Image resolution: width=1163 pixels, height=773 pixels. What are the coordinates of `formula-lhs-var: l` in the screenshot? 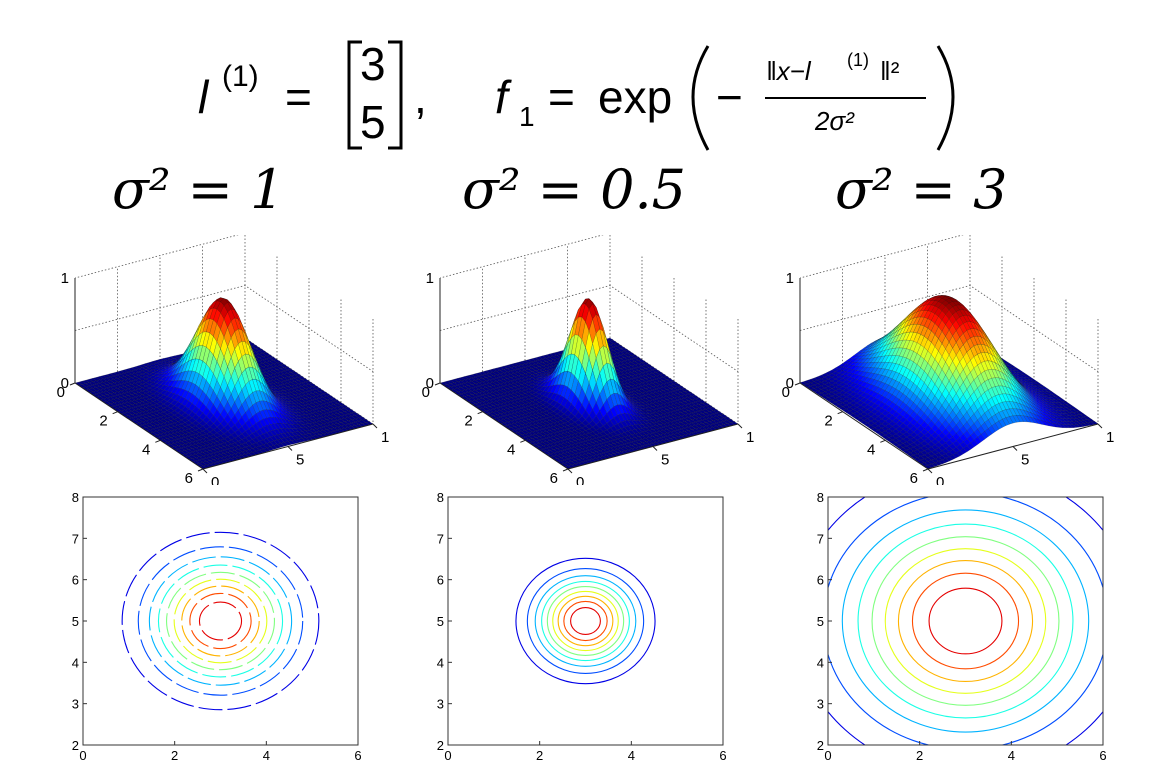 It's located at (204, 97).